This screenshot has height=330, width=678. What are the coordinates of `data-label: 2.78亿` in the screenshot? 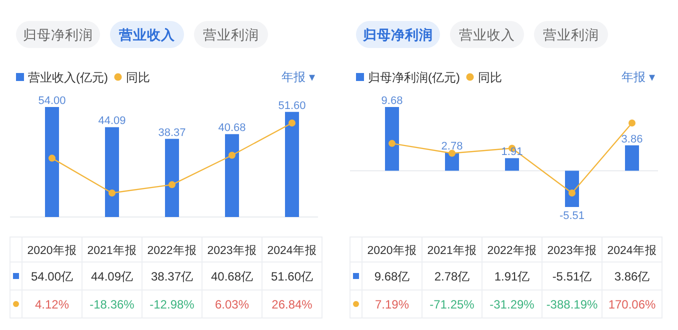 It's located at (452, 277).